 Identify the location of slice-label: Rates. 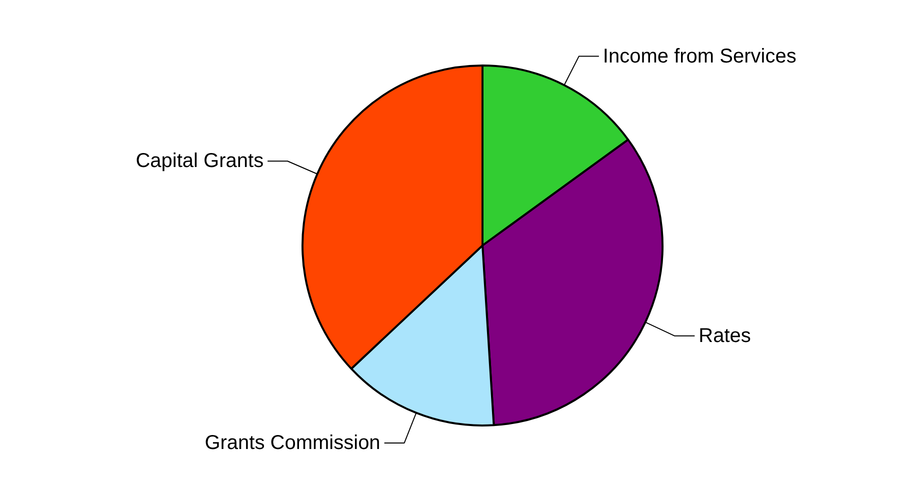
(724, 335).